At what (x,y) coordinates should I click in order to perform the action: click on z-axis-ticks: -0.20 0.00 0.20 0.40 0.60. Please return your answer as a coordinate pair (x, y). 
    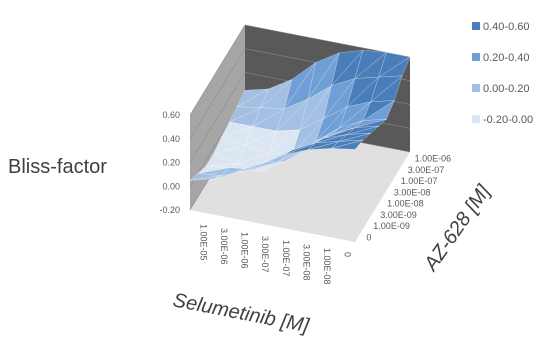
    Looking at the image, I should click on (169, 162).